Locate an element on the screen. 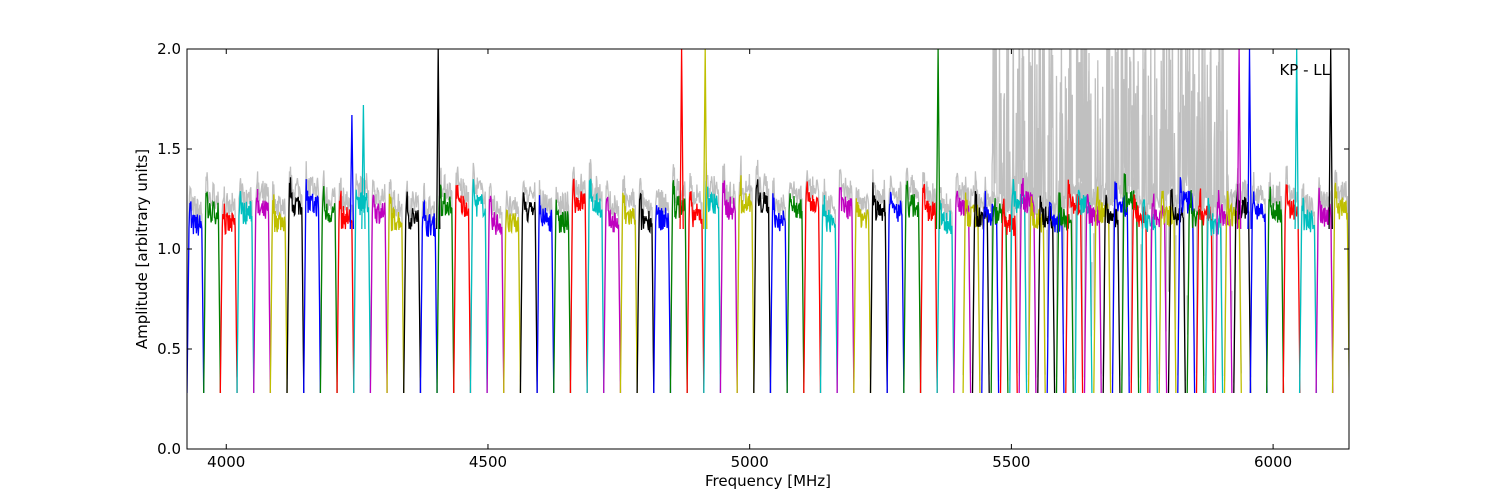 The width and height of the screenshot is (1500, 500). x-tick-label: 5500 is located at coordinates (1011, 462).